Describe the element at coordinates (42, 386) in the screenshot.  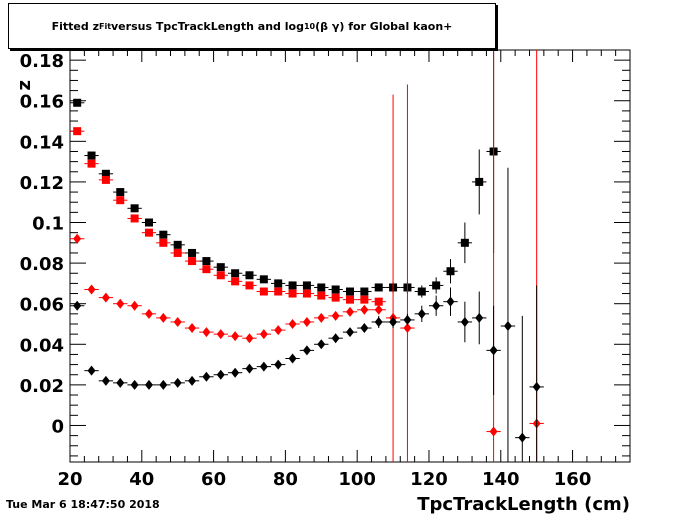
I see `y-tick-label: 0.02` at that location.